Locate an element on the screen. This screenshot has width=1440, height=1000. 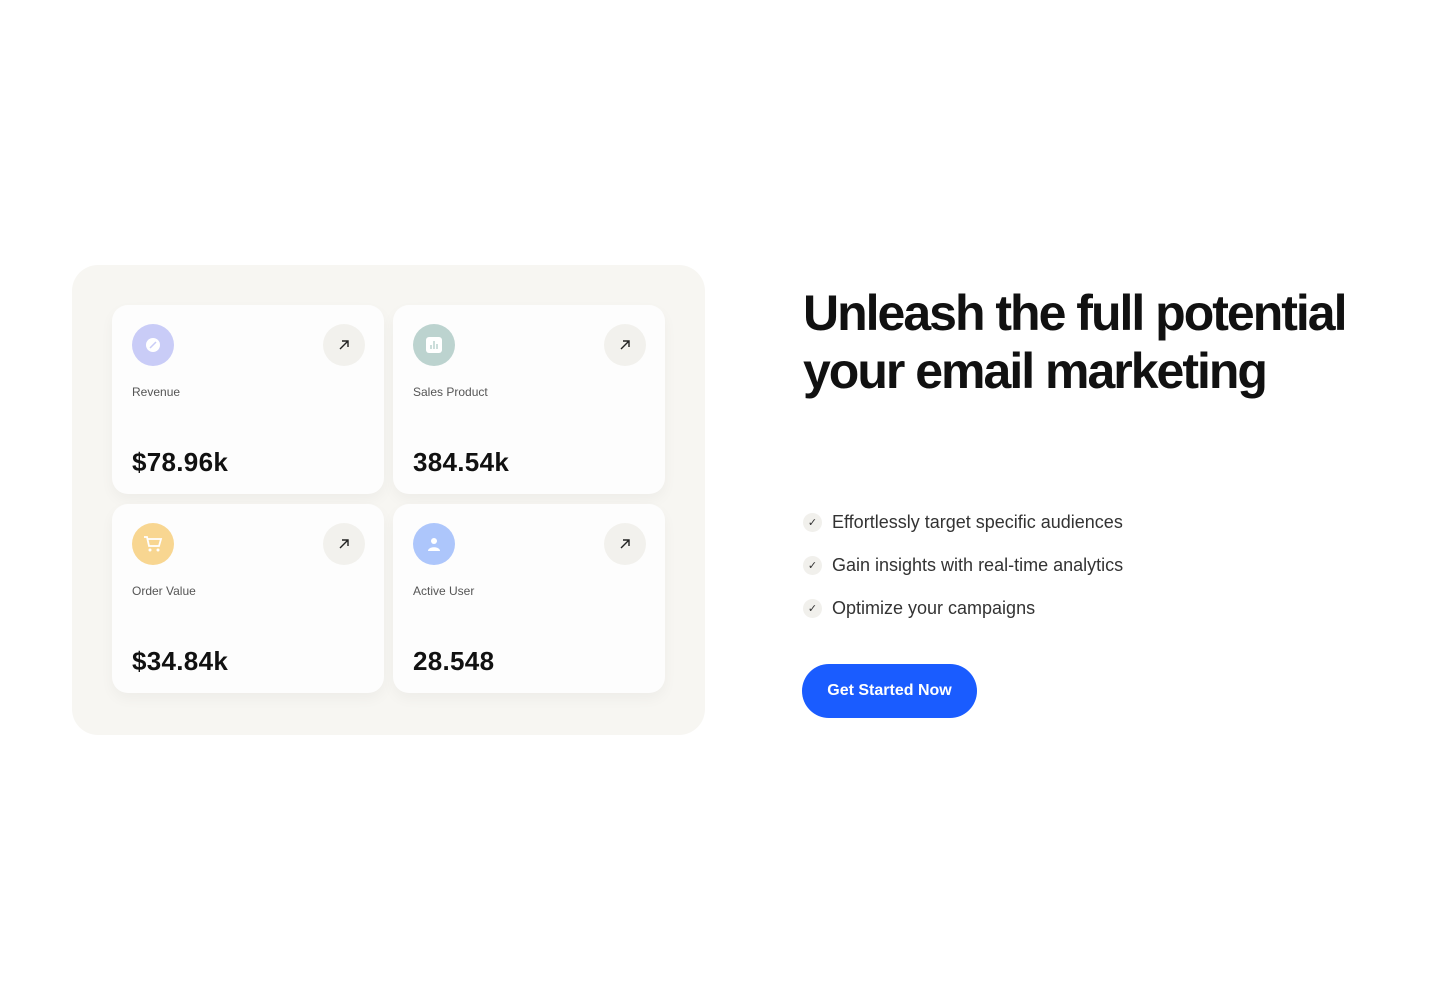
get-started-button: Get Started Now is located at coordinates (889, 691).